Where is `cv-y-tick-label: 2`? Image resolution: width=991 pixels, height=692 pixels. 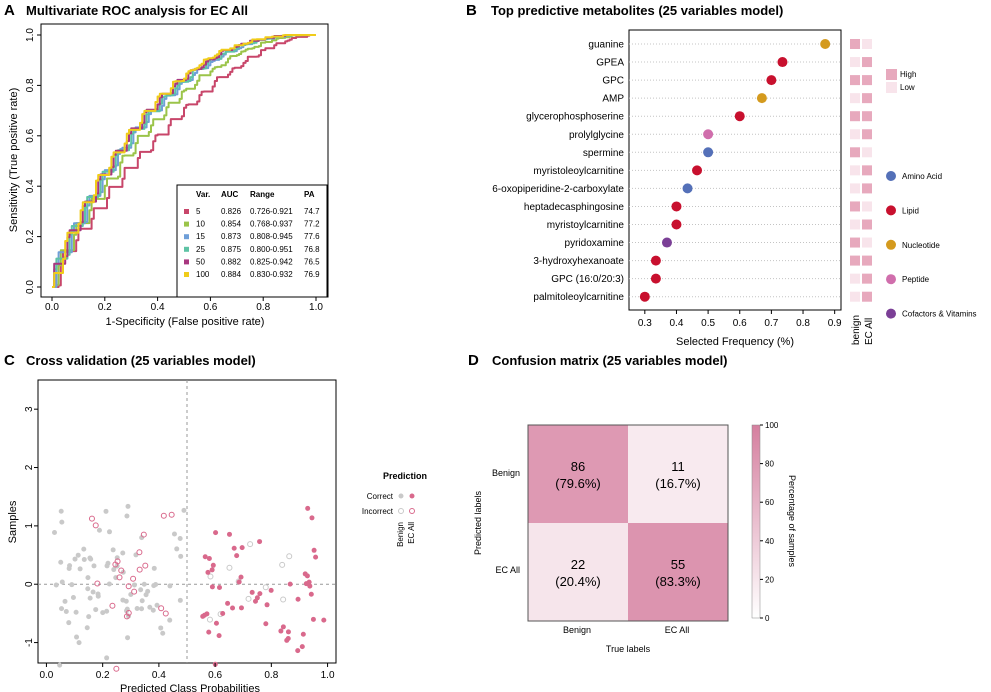
cv-y-tick-label: 2 is located at coordinates (29, 467).